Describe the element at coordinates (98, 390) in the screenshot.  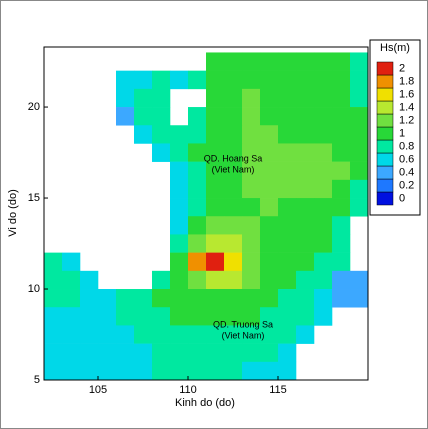
I see `x-tick-label: 105` at that location.